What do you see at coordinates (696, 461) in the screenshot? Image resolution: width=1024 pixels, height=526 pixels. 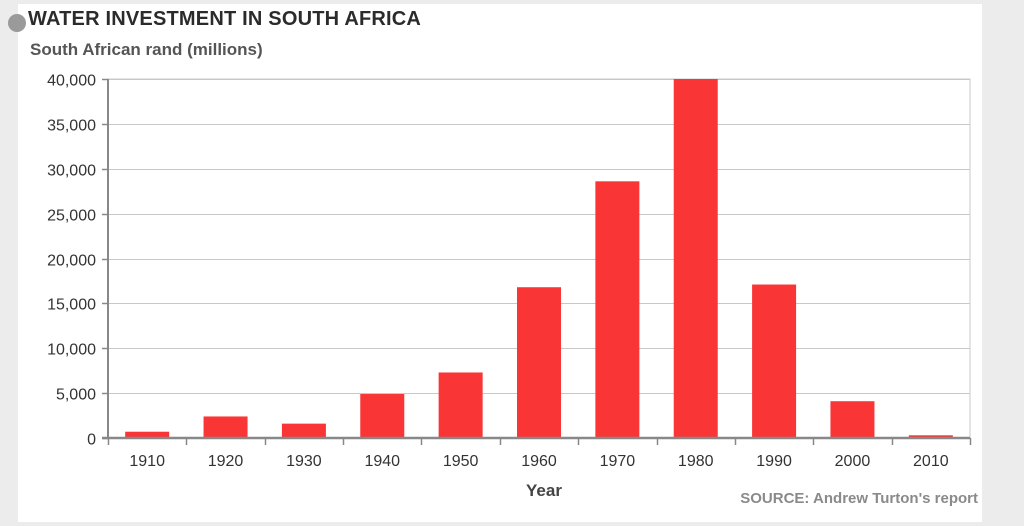 I see `x-tick-label: 1980` at bounding box center [696, 461].